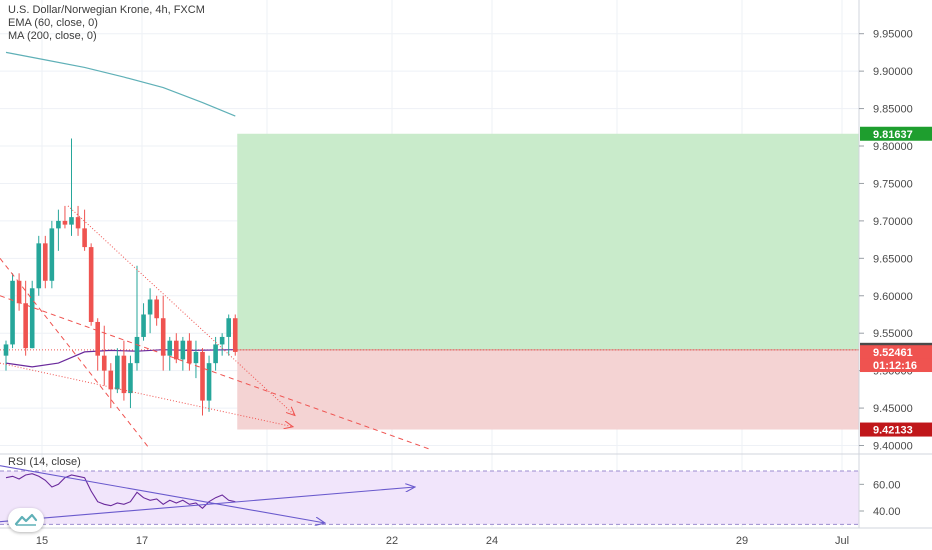  I want to click on rsi-tick-label: 40.00, so click(887, 512).